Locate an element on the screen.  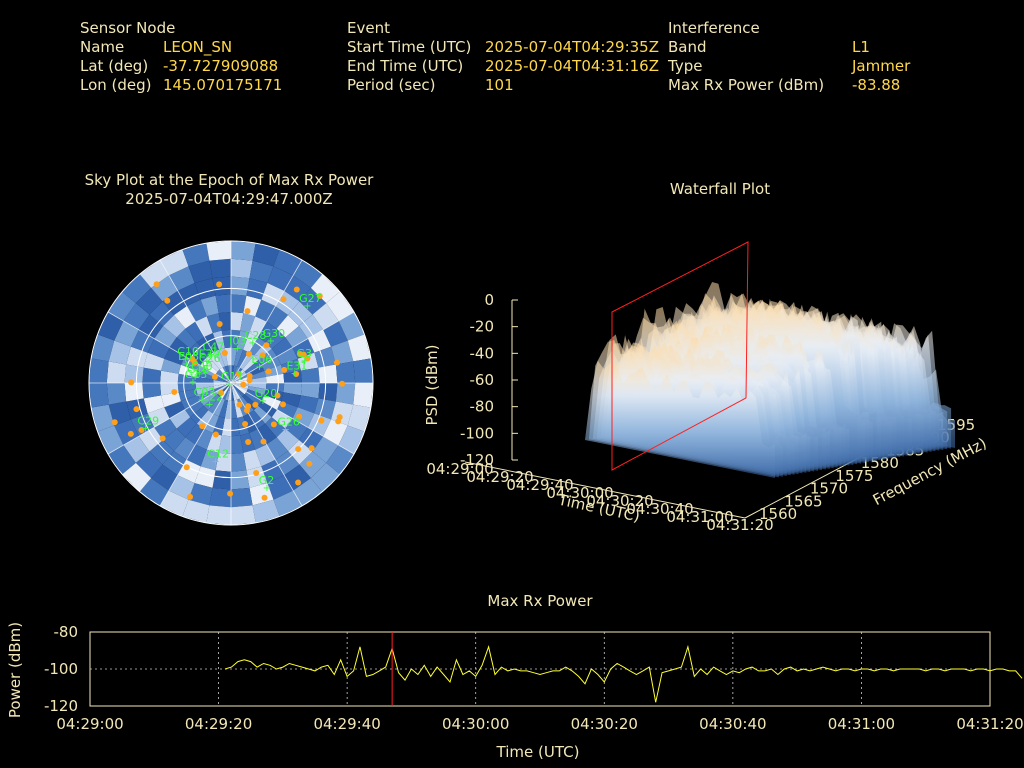
ts-y-tick: -120 is located at coordinates (61, 706).